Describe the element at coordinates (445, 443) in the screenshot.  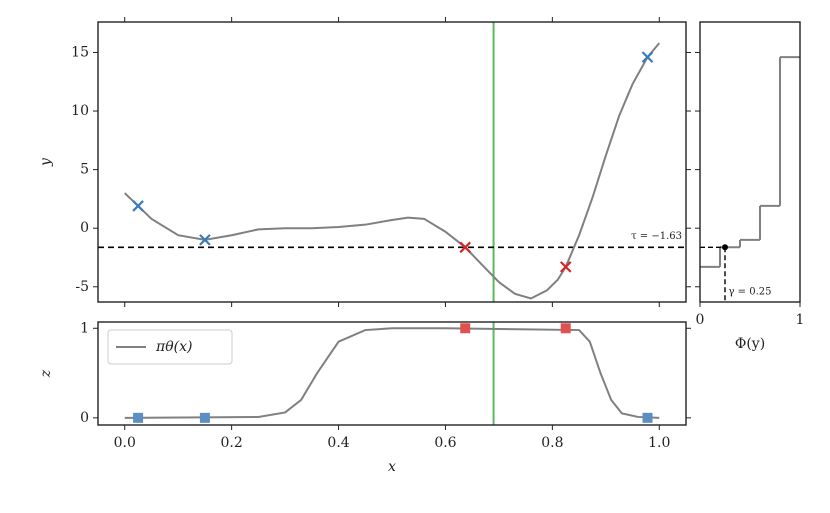
I see `x-tick-label: 0.6` at that location.